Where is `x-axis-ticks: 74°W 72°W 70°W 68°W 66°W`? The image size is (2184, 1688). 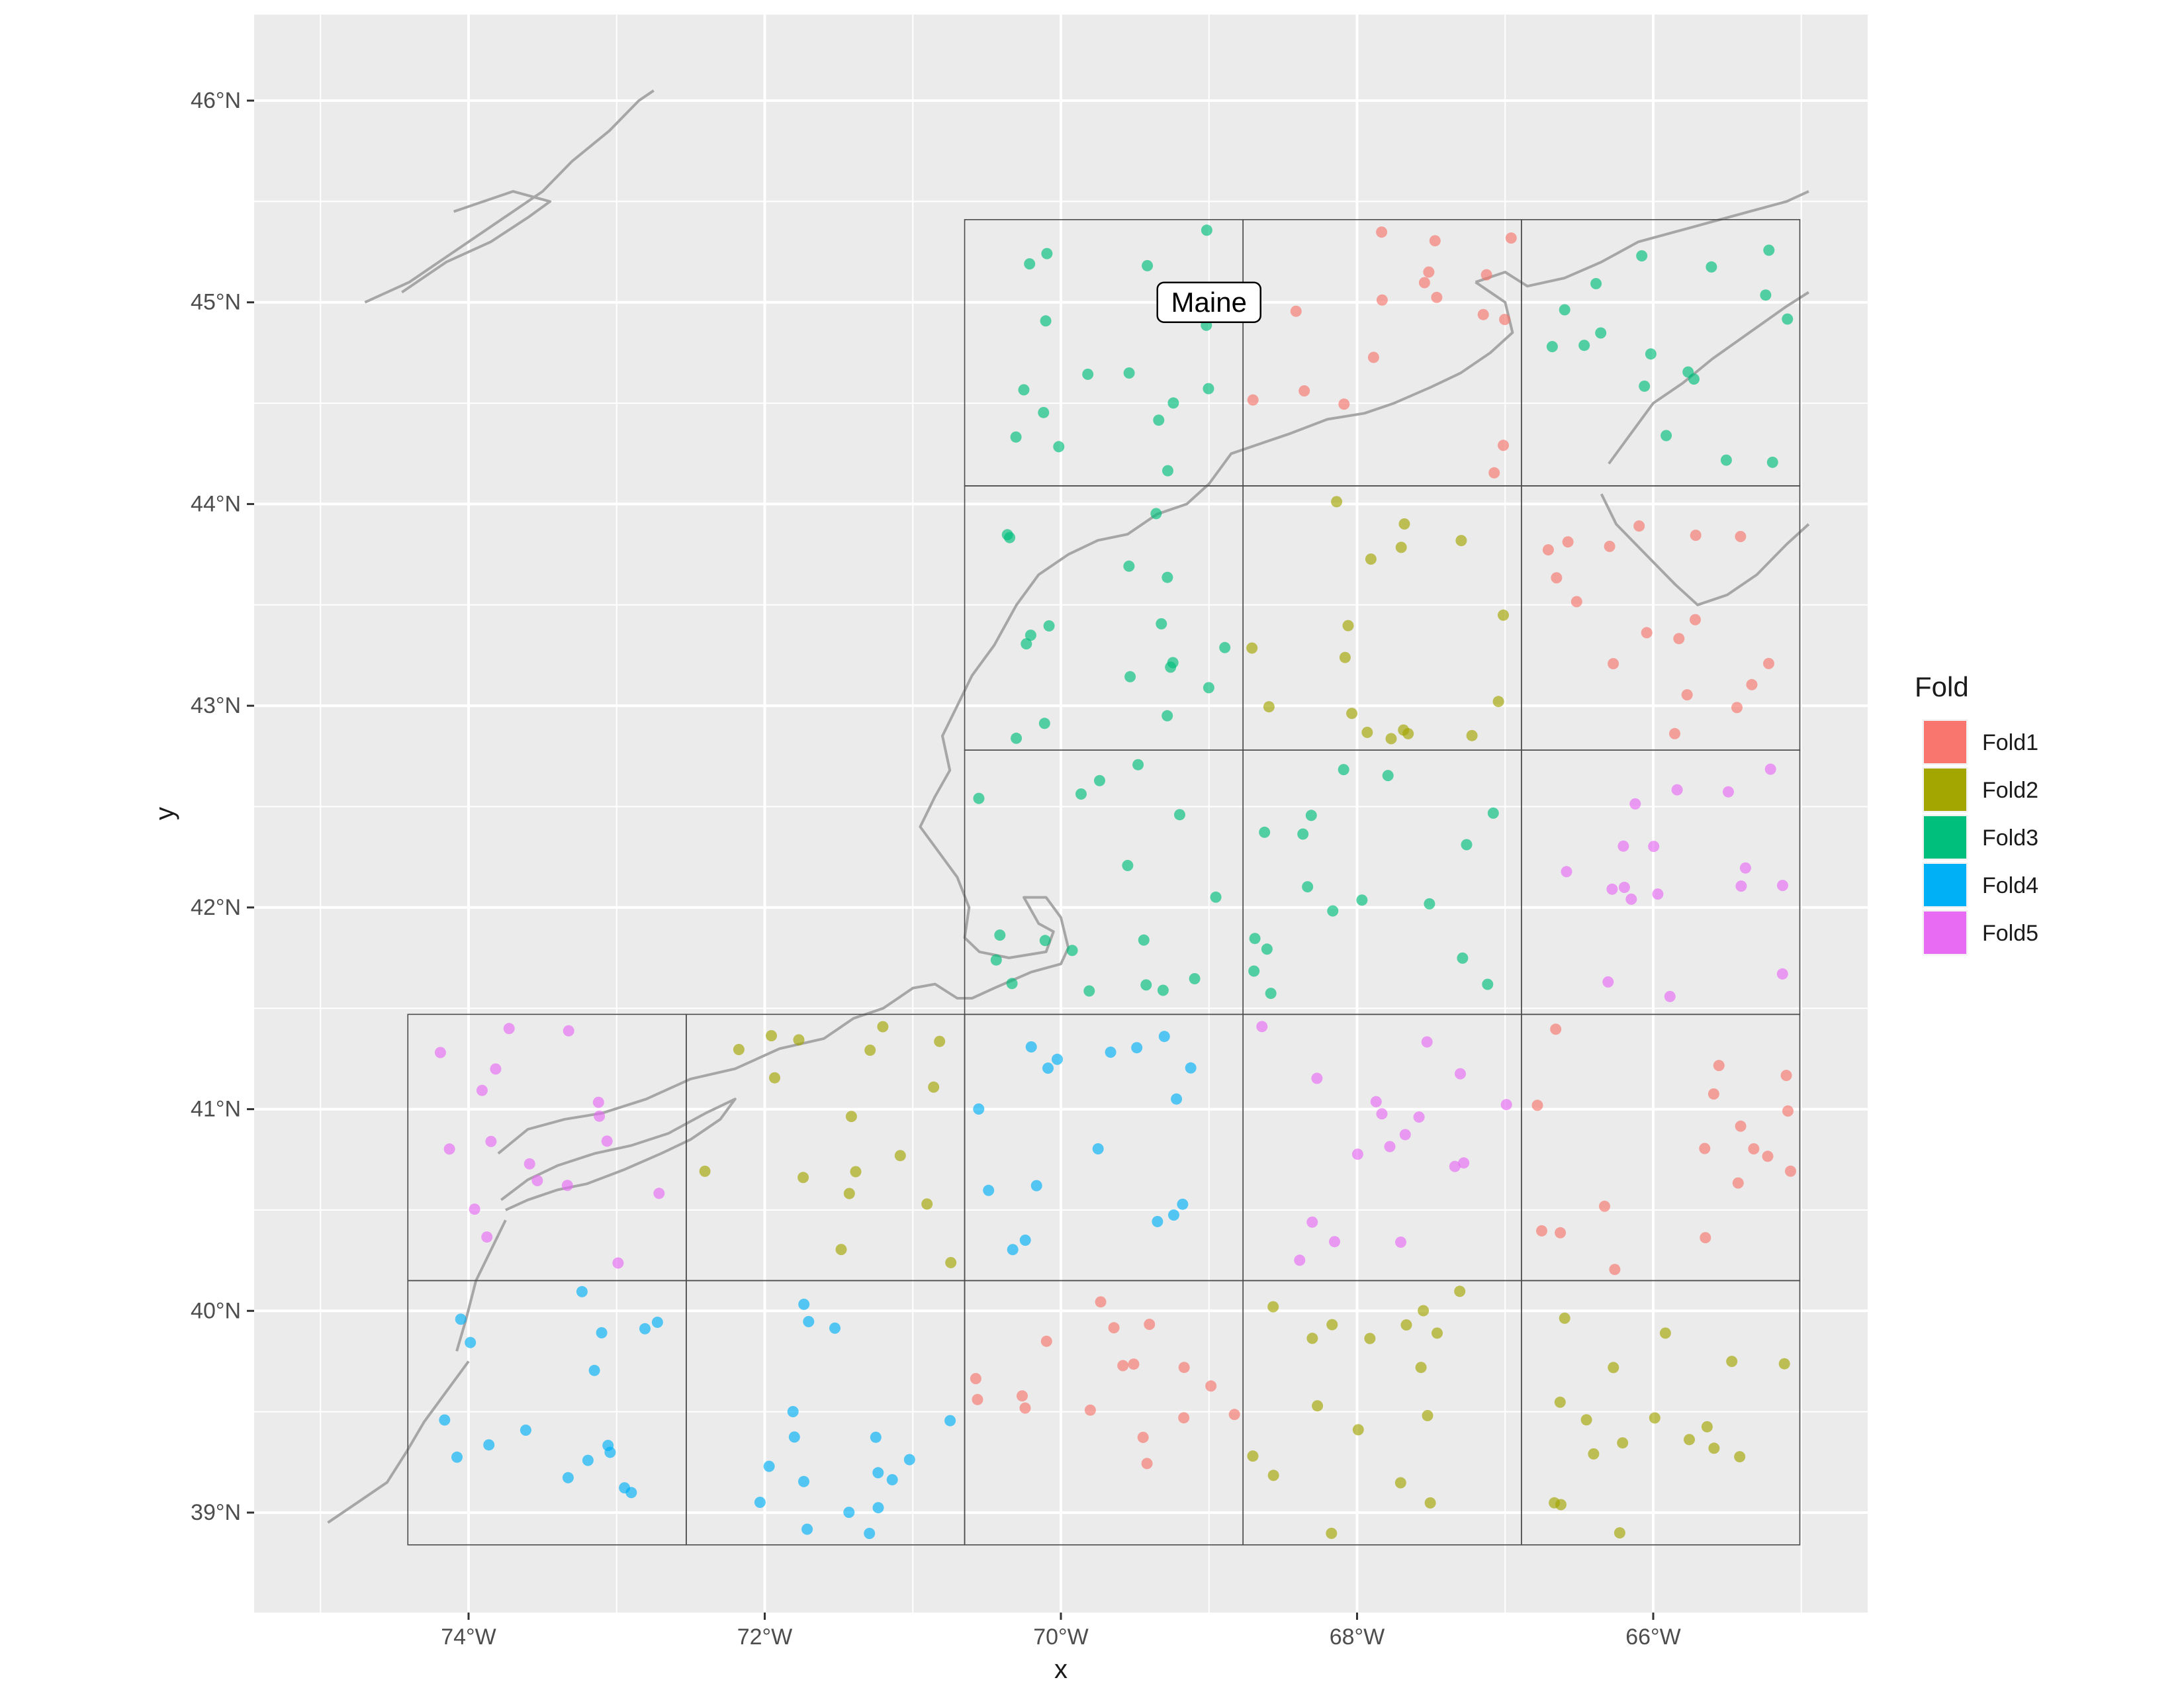
x-axis-ticks: 74°W 72°W 70°W 68°W 66°W is located at coordinates (1061, 1631).